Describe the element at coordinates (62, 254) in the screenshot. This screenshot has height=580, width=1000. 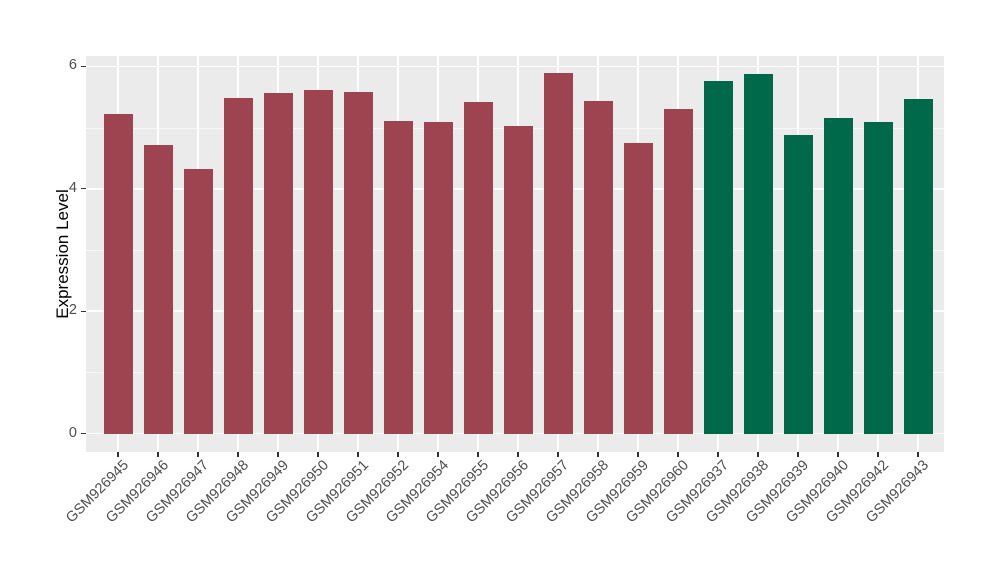
I see `y-axis-title: Expression Level` at that location.